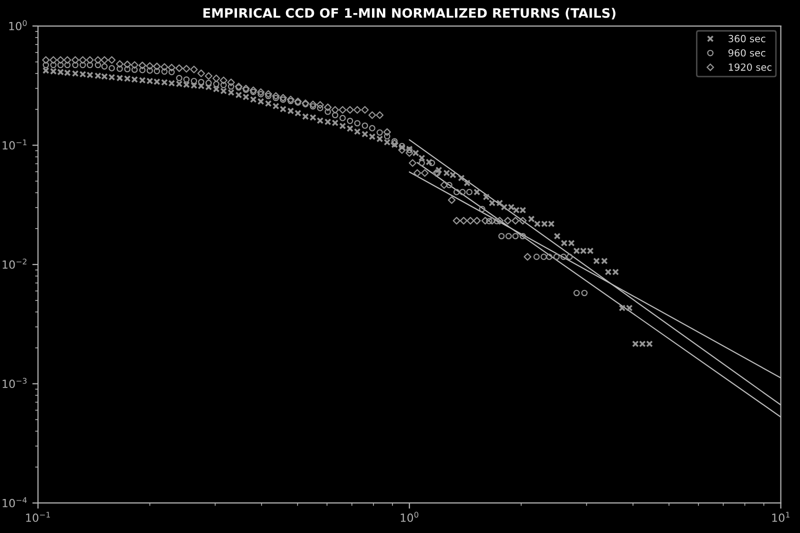  I want to click on y-tick-label: 10$^{−1}$, so click(14, 144).